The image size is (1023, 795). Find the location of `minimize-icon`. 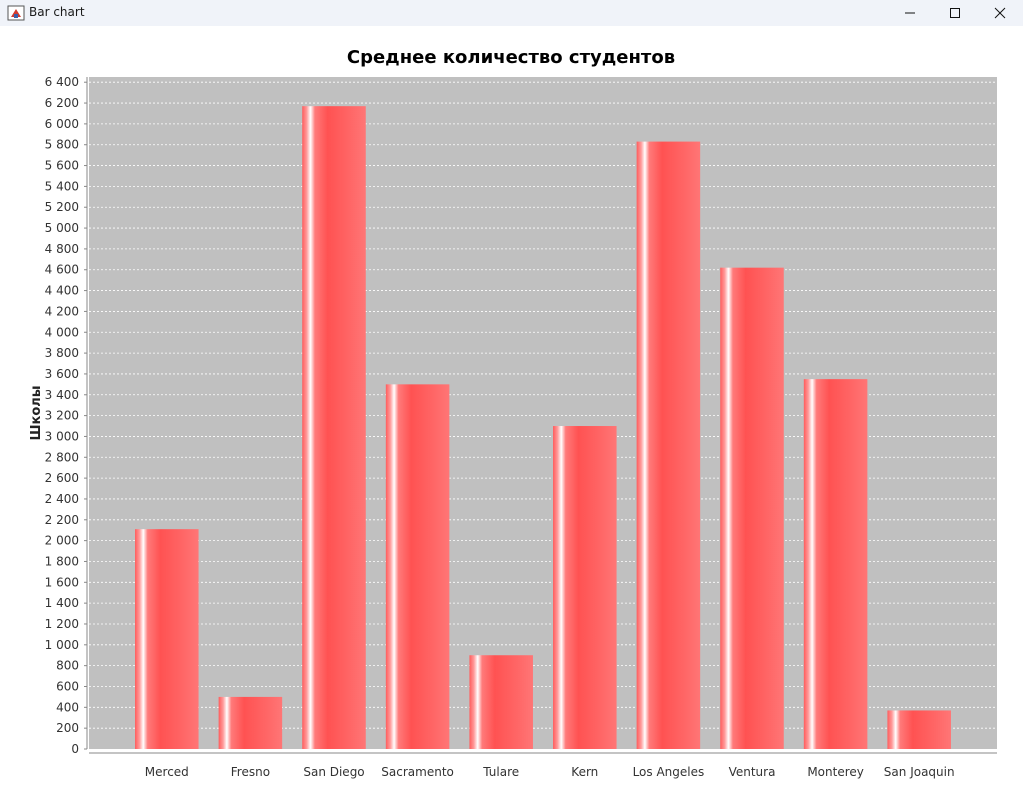

minimize-icon is located at coordinates (910, 13).